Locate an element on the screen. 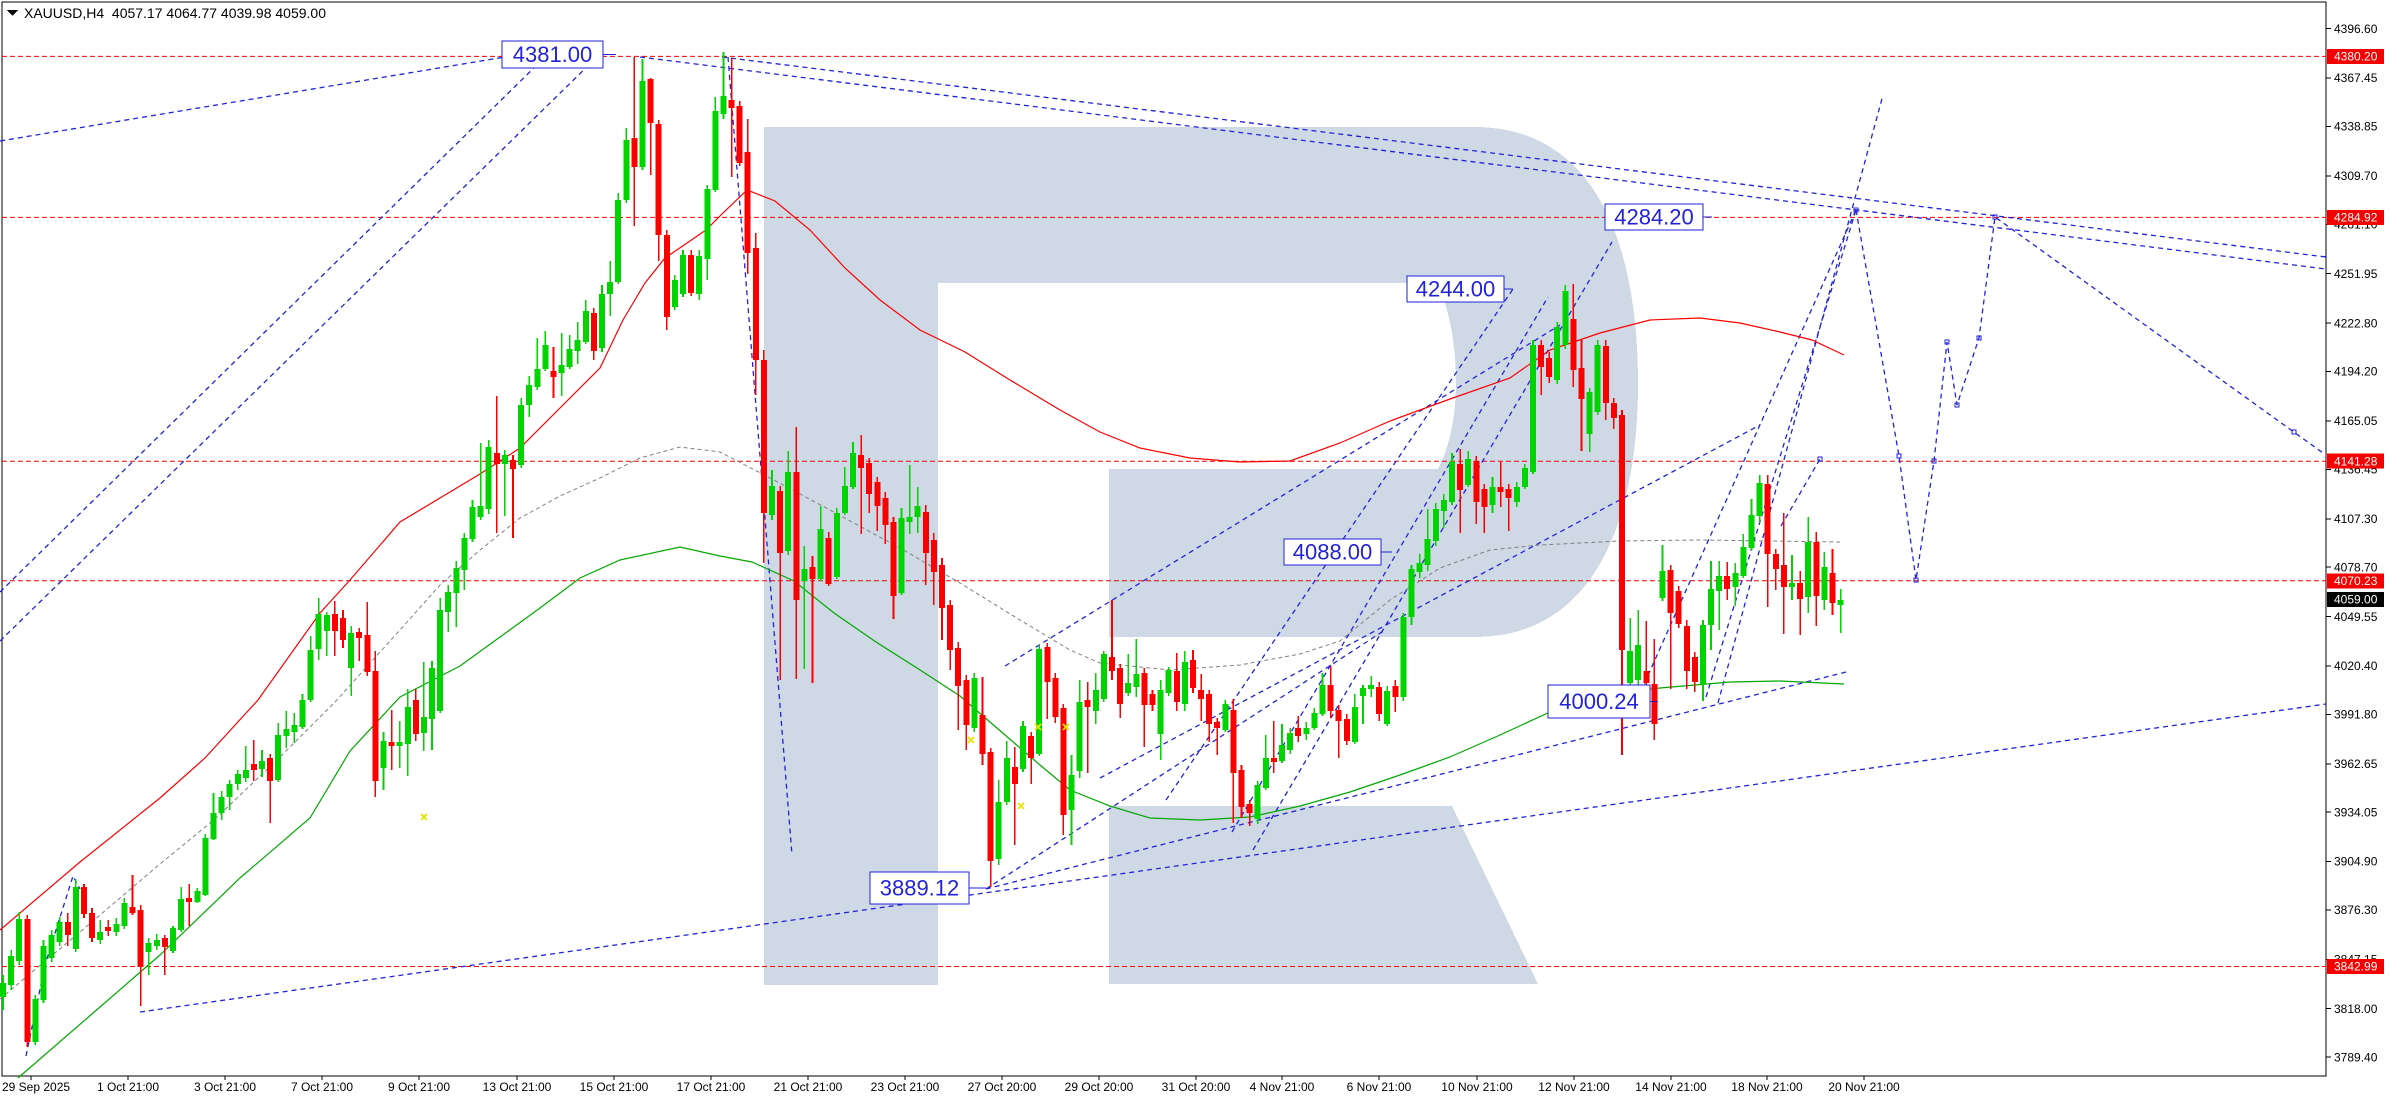 This screenshot has width=2390, height=1105. svg-text: 4107.30 is located at coordinates (2356, 519).